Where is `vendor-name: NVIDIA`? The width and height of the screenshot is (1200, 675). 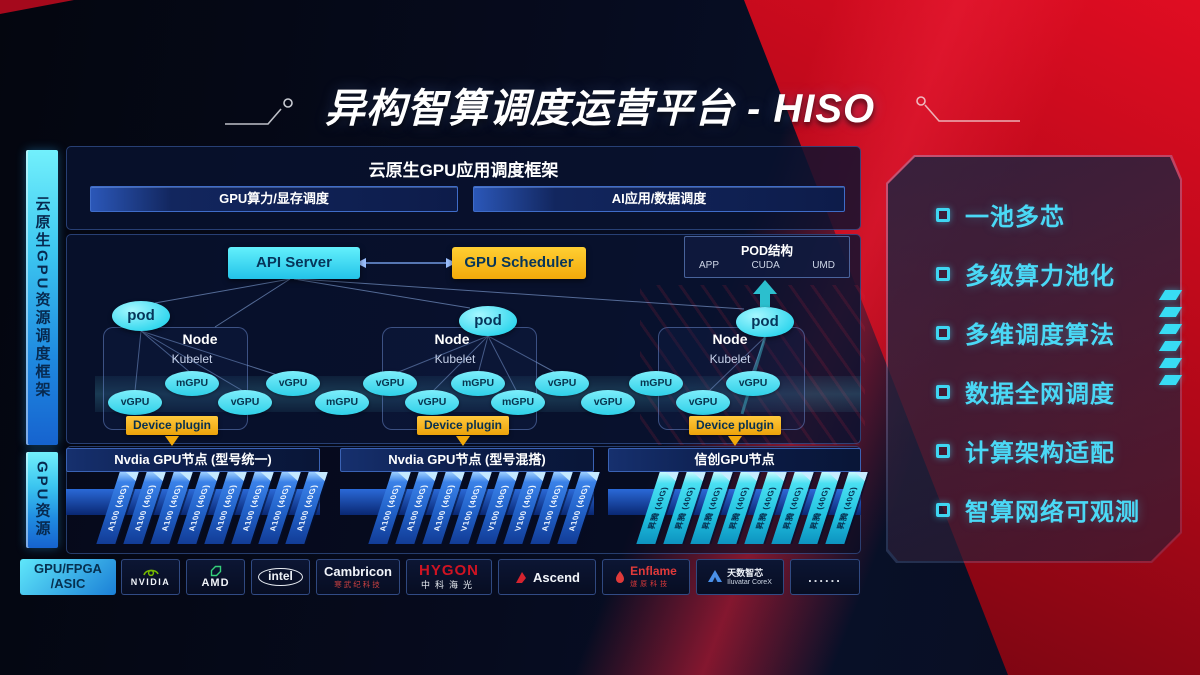 vendor-name: NVIDIA is located at coordinates (150, 582).